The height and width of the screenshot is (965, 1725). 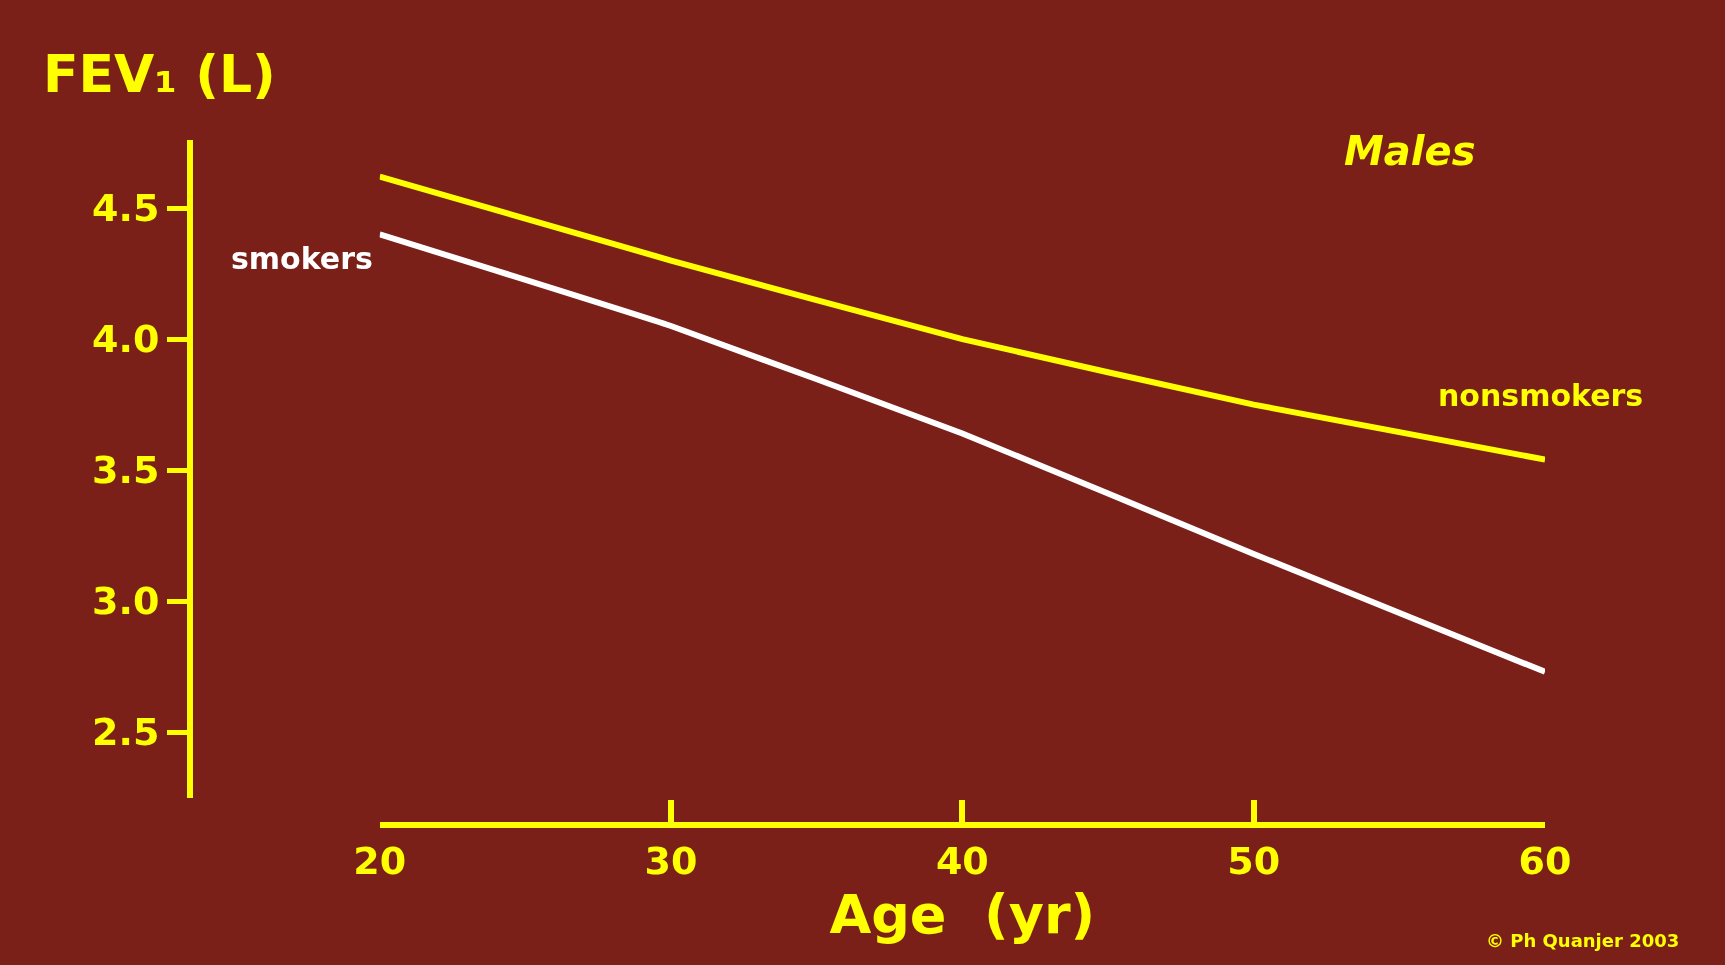 I want to click on series-label: smokers, so click(x=302, y=258).